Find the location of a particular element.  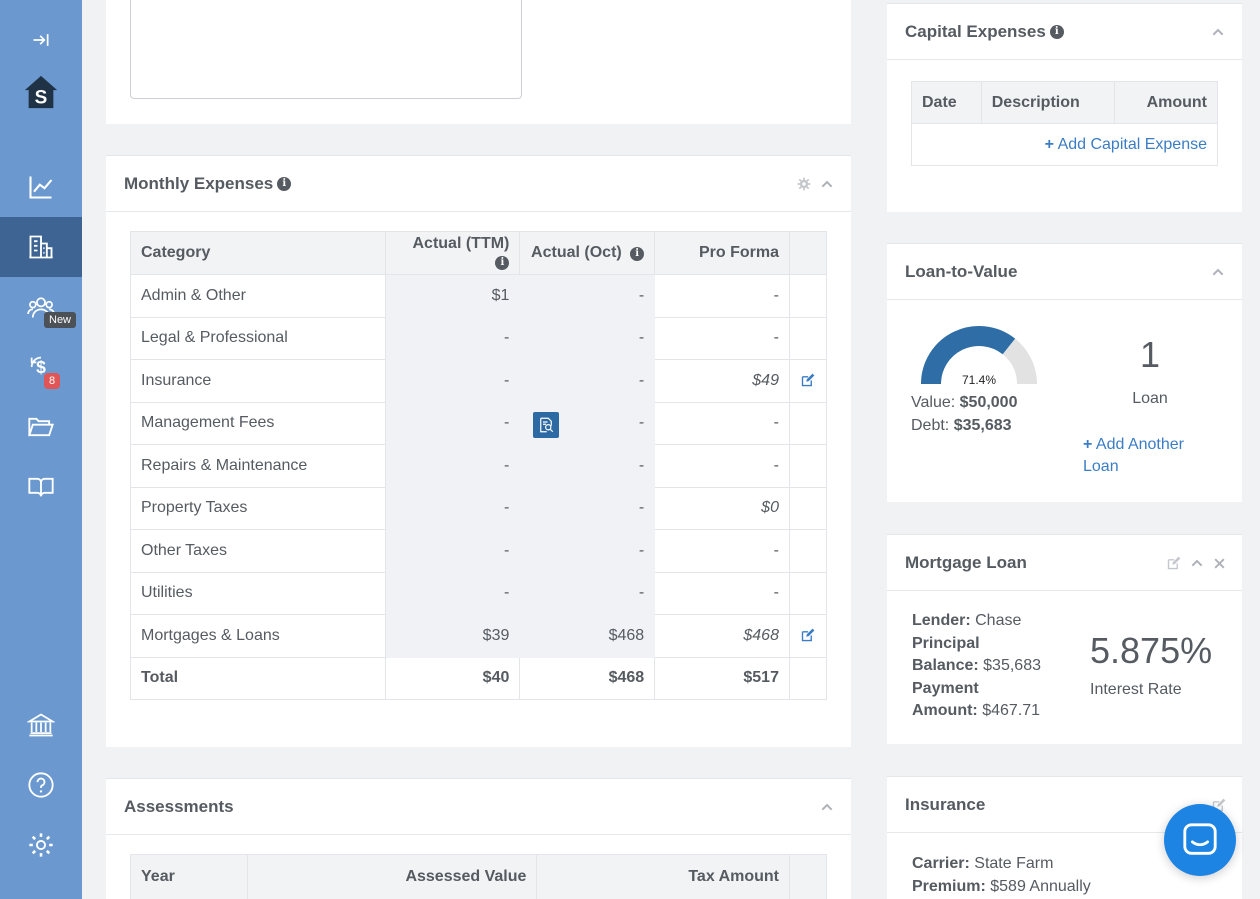

assessments-title: Assessments is located at coordinates (179, 806).